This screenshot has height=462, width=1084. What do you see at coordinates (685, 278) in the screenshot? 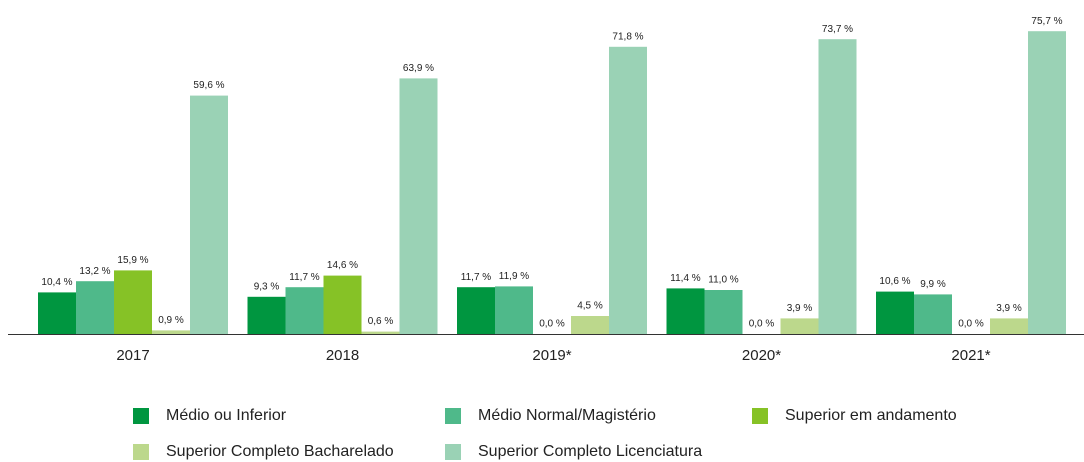
I see `value-label: 11,4 %` at bounding box center [685, 278].